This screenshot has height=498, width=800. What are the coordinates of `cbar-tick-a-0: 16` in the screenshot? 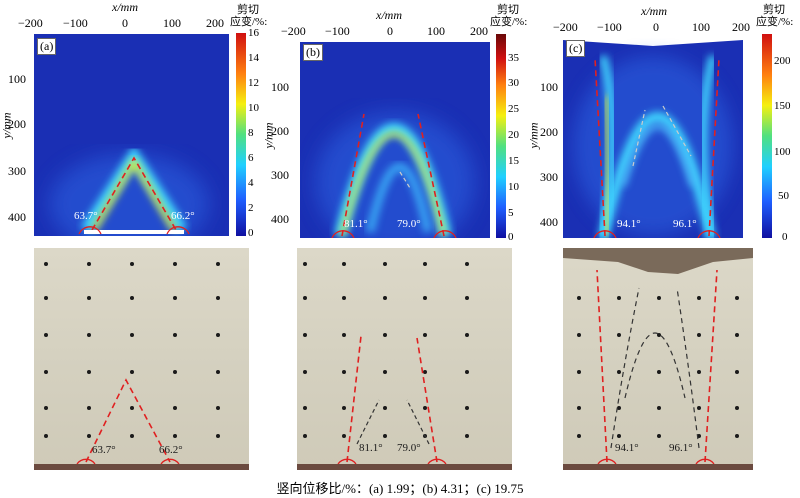 It's located at (253, 33).